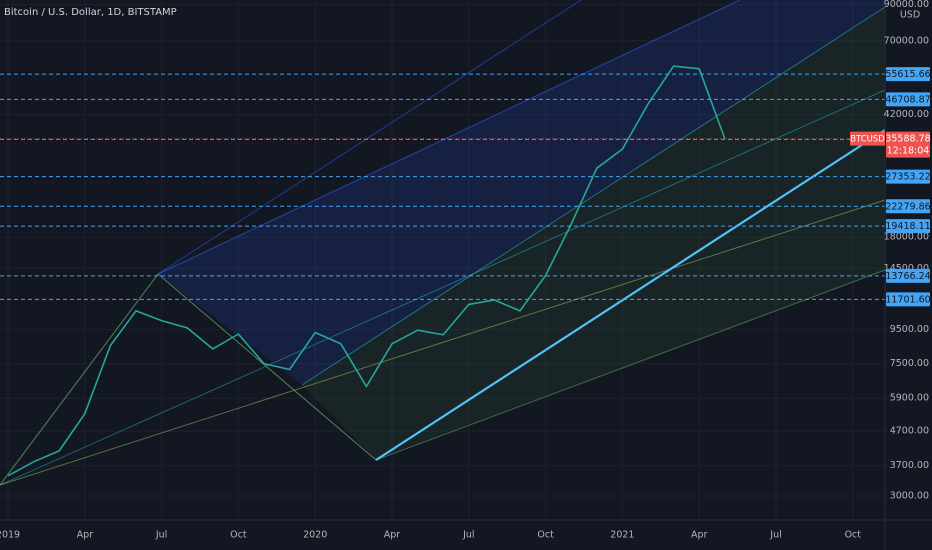 The height and width of the screenshot is (550, 932). Describe the element at coordinates (622, 535) in the screenshot. I see `x-tick-label: 2021` at that location.